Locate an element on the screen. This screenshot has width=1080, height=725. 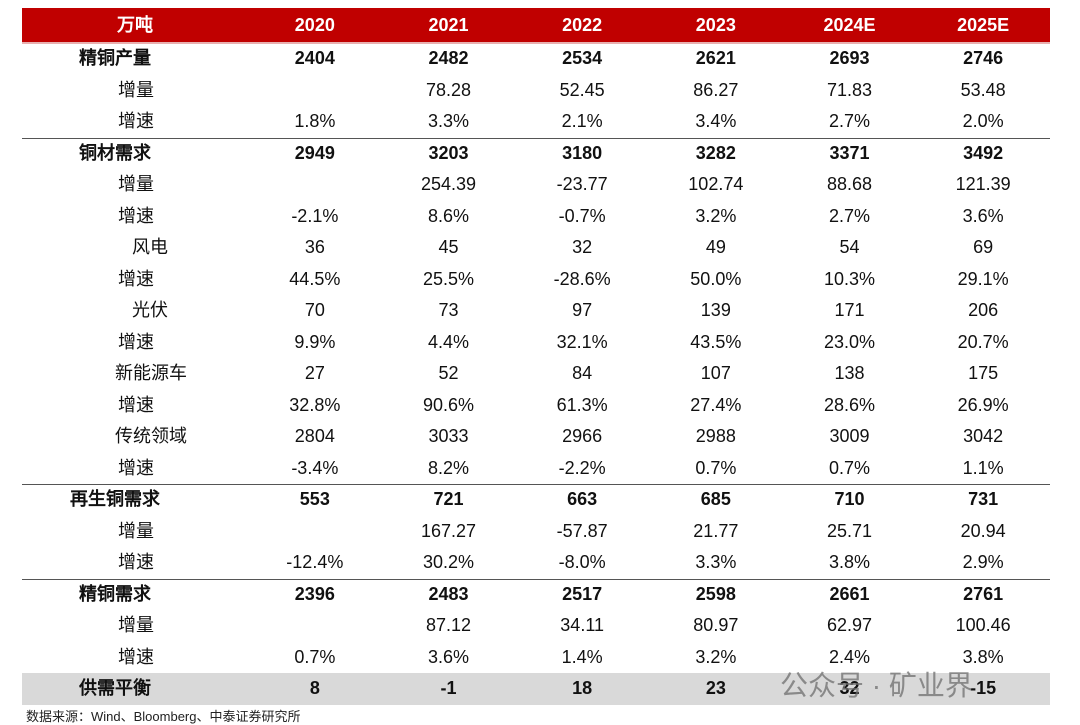
cell: 23 is located at coordinates (715, 688).